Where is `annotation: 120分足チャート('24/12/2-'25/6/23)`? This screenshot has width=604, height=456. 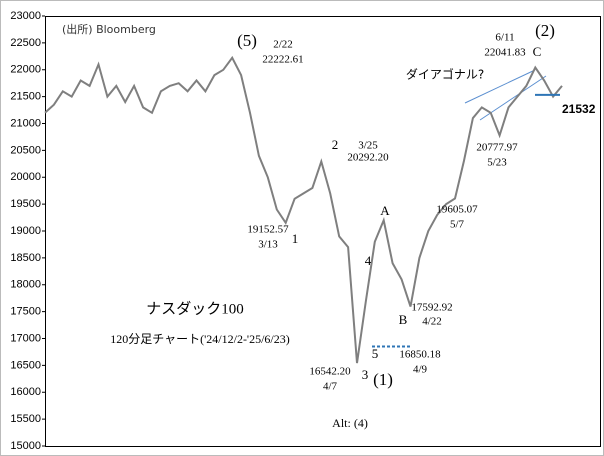
annotation: 120分足チャート('24/12/2-'25/6/23) is located at coordinates (200, 339).